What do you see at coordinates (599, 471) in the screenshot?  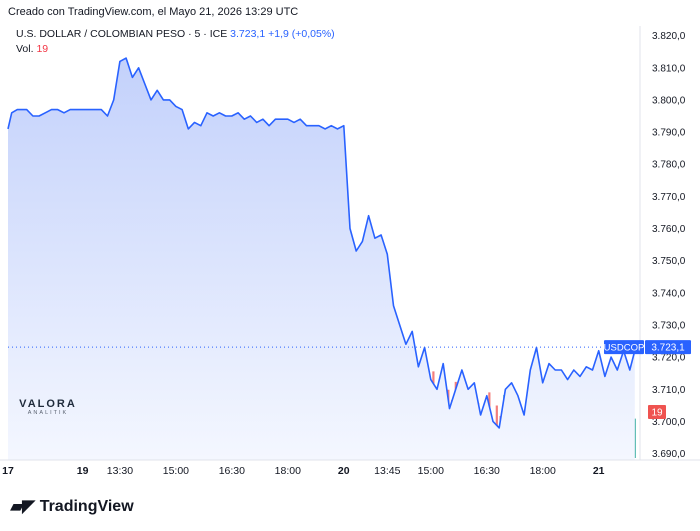 I see `x-tick-label: 21` at bounding box center [599, 471].